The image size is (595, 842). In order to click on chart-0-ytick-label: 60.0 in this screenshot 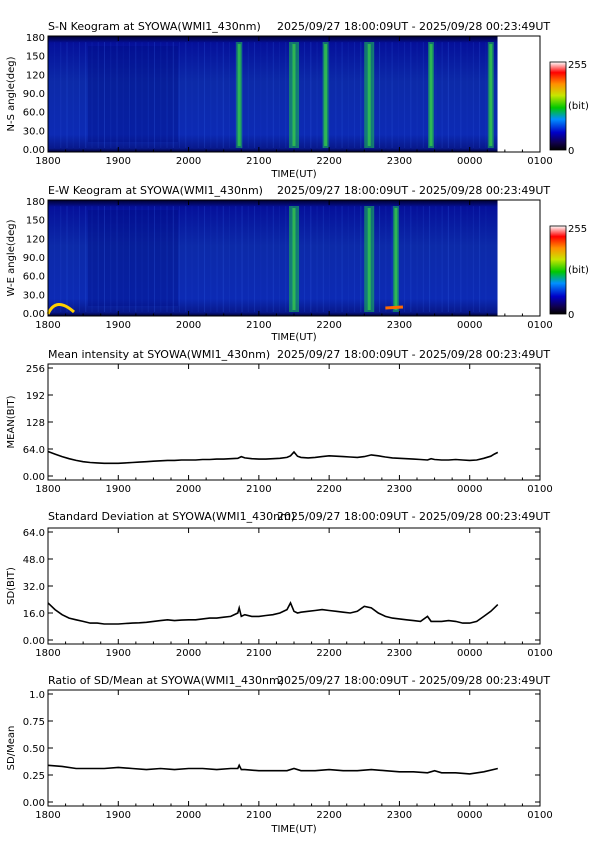, I will do `click(34, 113)`.